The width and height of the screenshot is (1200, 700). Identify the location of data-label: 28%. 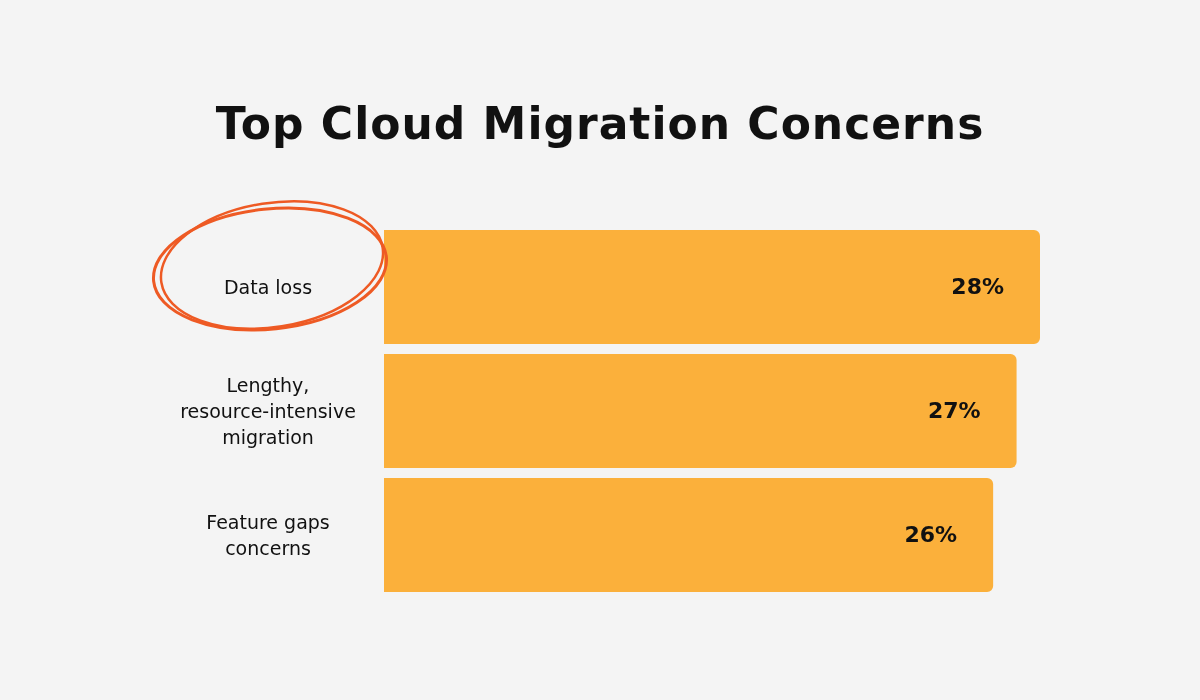
(977, 287).